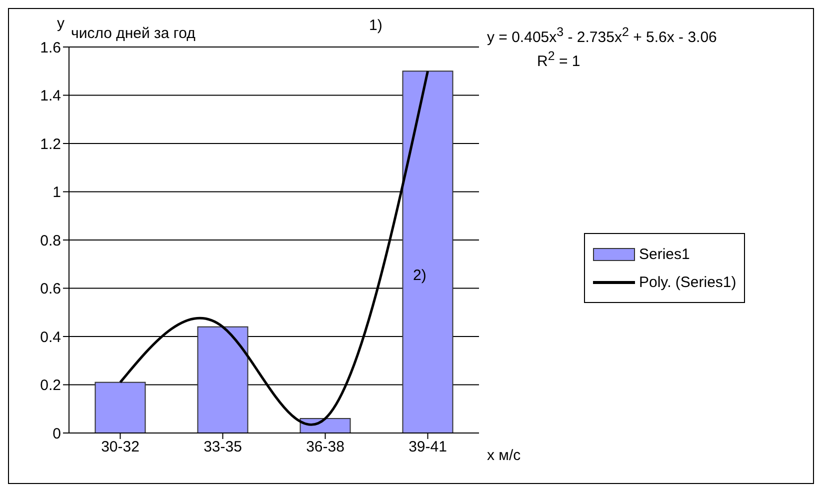 This screenshot has height=491, width=820. What do you see at coordinates (56, 433) in the screenshot?
I see `y-tick-label: 0` at bounding box center [56, 433].